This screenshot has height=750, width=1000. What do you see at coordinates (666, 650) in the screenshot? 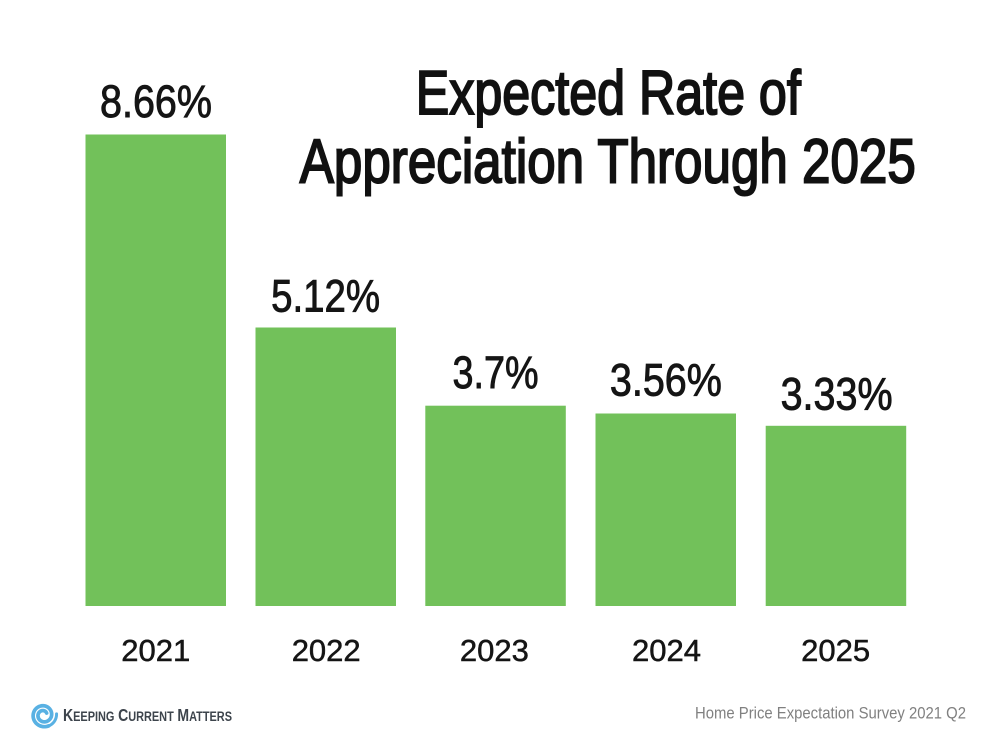
I see `svg-text: 2024` at bounding box center [666, 650].